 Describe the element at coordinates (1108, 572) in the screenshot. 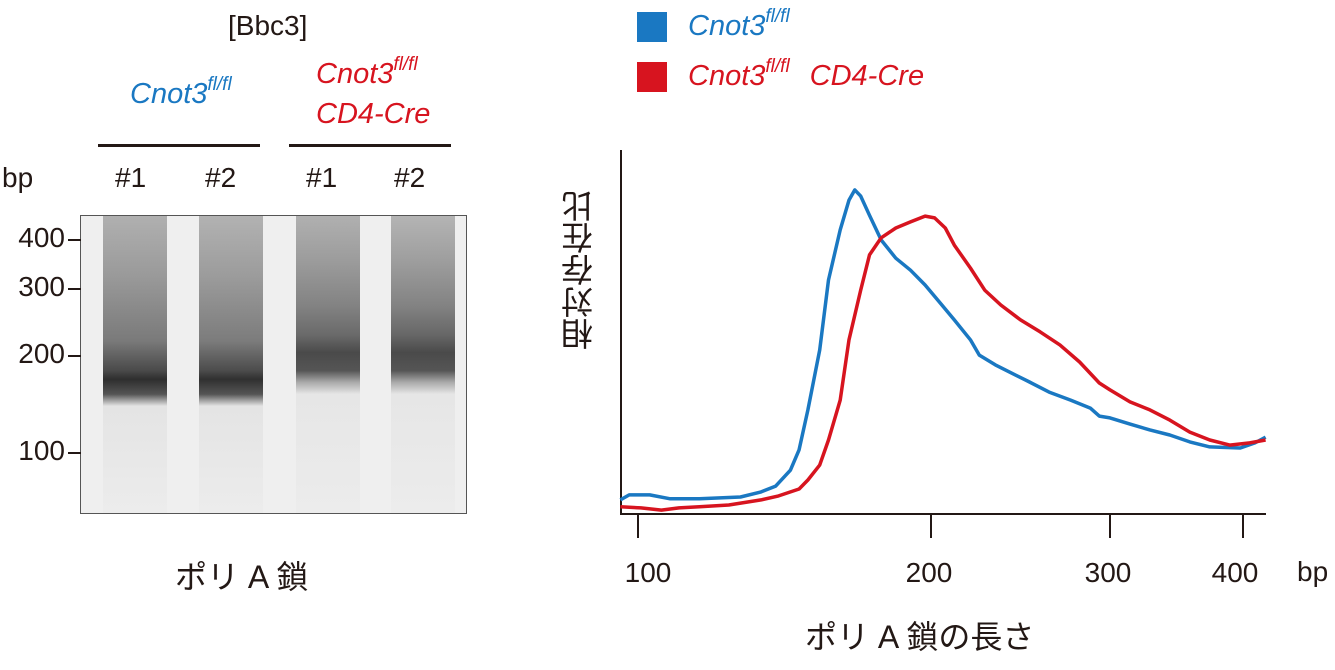

I see `x-tick-label: 300` at that location.